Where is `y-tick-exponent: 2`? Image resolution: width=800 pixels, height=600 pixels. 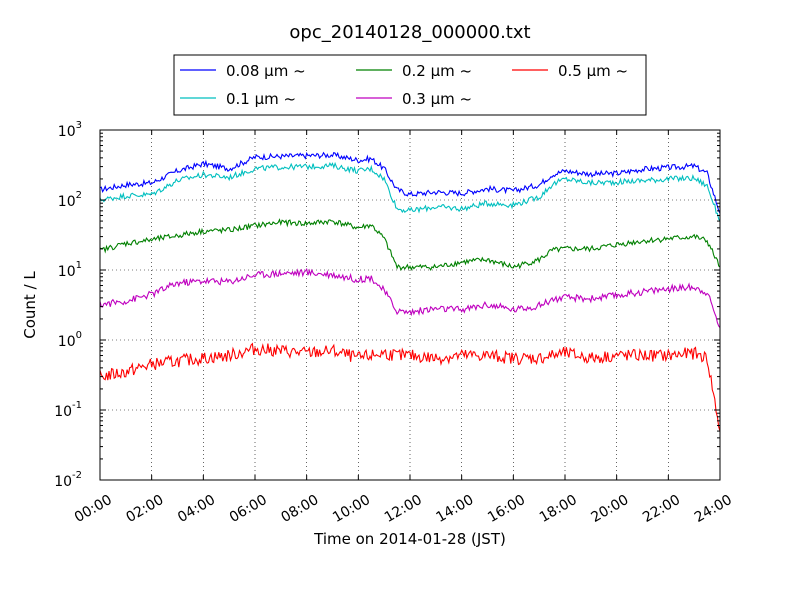
y-tick-exponent: 2 is located at coordinates (79, 195).